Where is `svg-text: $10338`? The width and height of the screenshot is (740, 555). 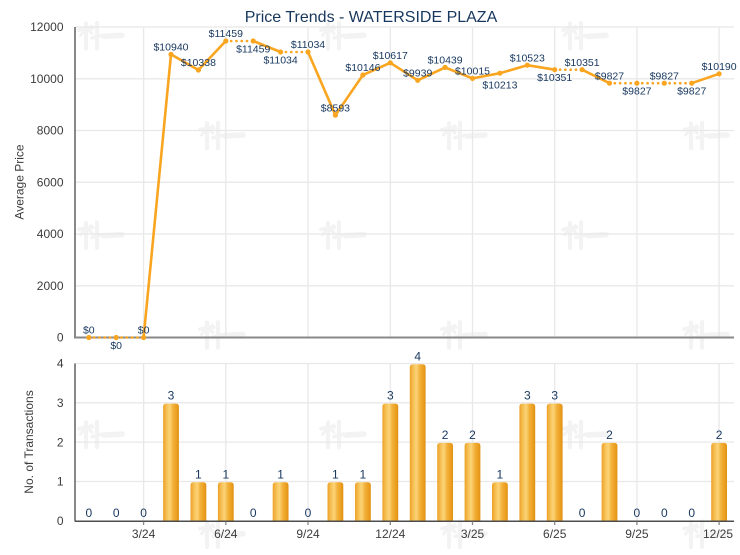
svg-text: $10338 is located at coordinates (198, 63).